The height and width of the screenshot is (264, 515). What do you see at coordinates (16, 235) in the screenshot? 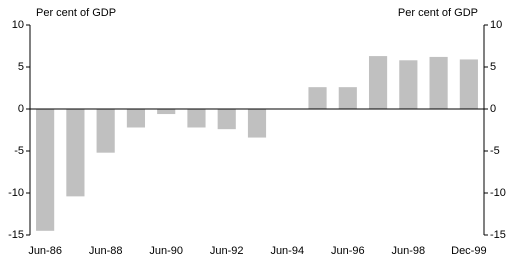
I see `y-tick-label: -15` at bounding box center [16, 235].